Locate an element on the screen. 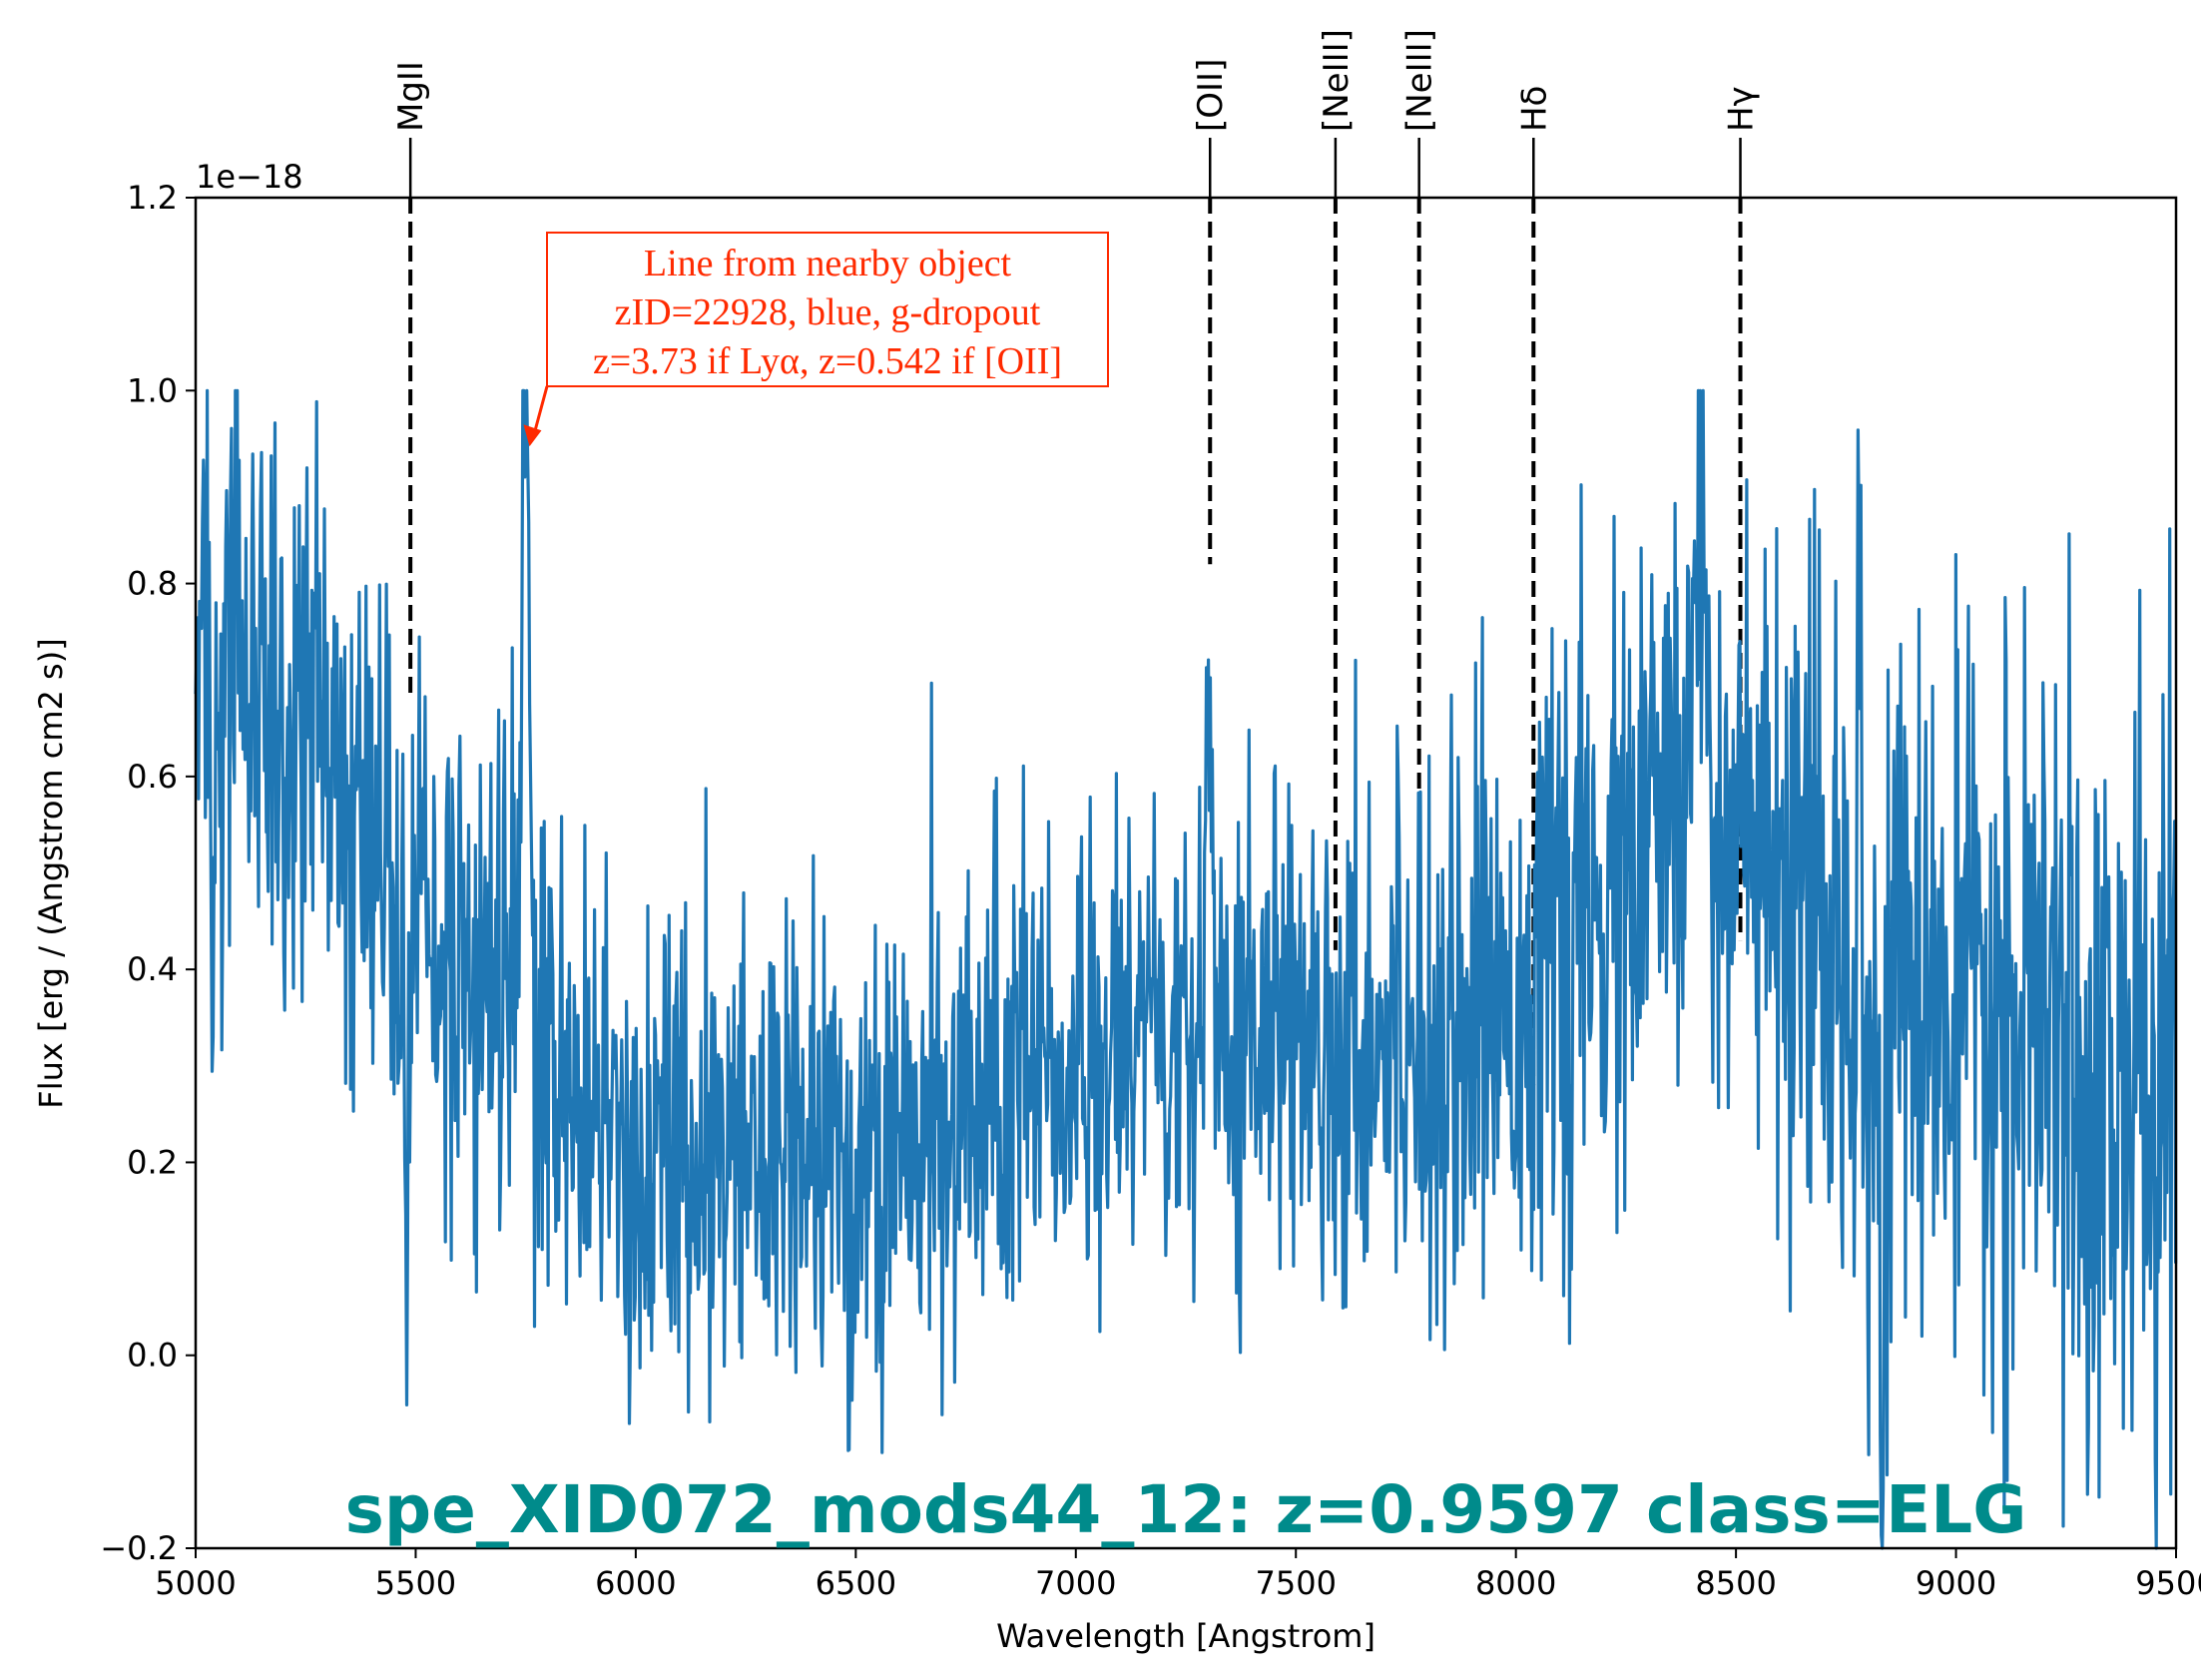 The image size is (2201, 1680). annotation-line-3: z=3.73 if Lyα, z=0.542 if [OII] is located at coordinates (827, 361).